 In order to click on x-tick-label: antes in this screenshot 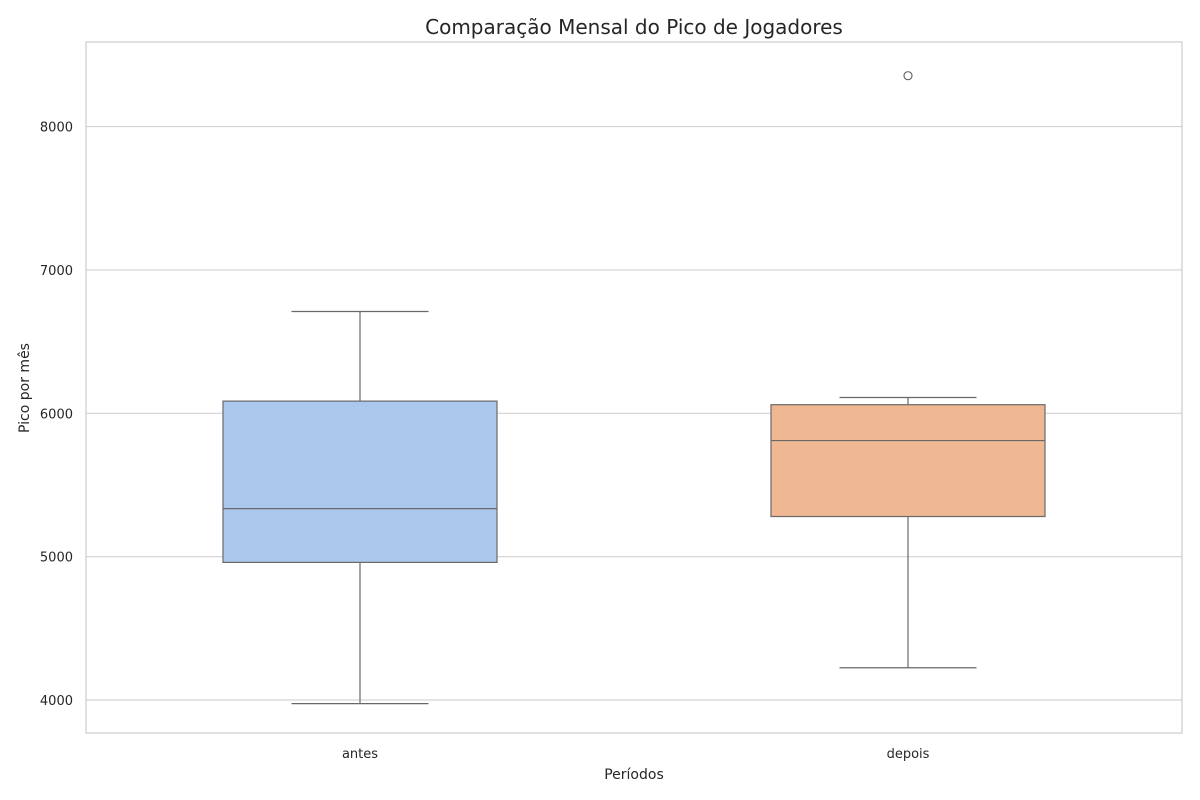, I will do `click(360, 754)`.